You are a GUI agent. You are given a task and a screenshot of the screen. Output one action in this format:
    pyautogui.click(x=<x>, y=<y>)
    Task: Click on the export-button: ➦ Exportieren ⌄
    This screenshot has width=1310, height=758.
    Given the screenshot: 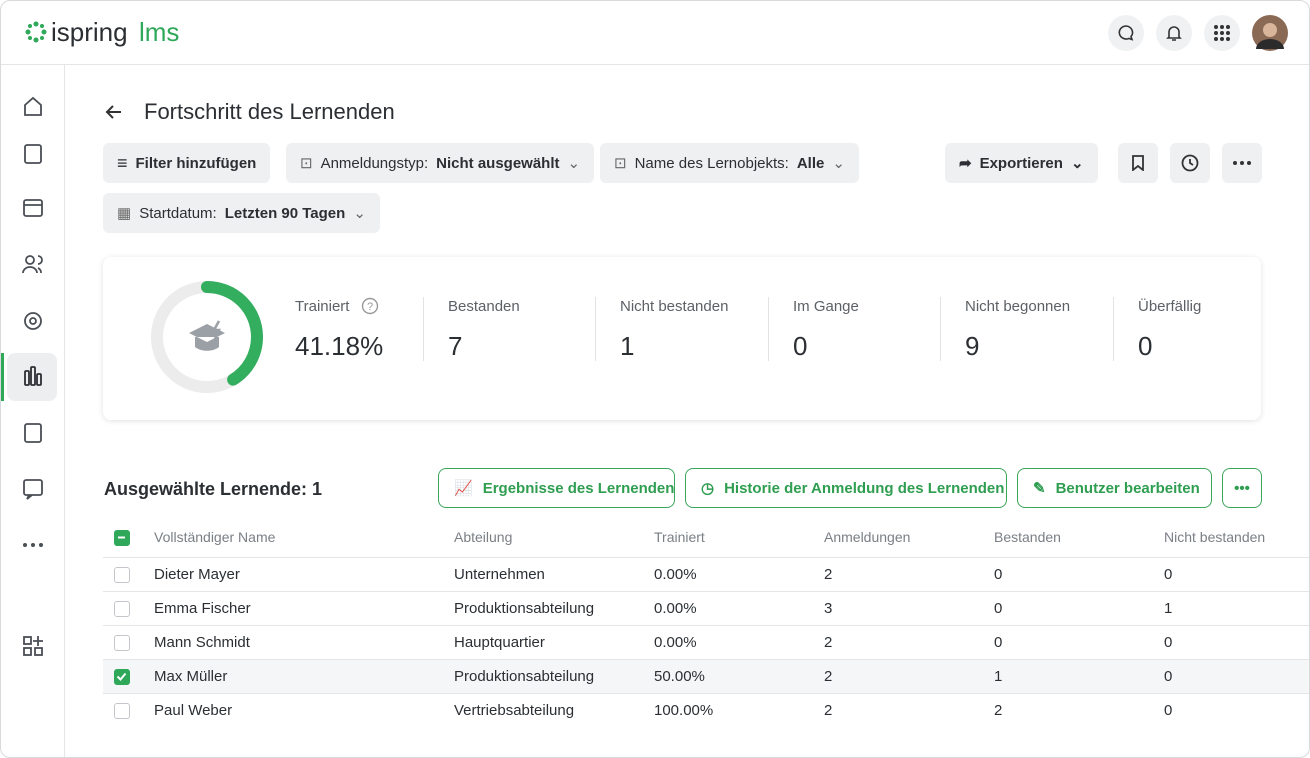 What is the action you would take?
    pyautogui.click(x=1021, y=163)
    